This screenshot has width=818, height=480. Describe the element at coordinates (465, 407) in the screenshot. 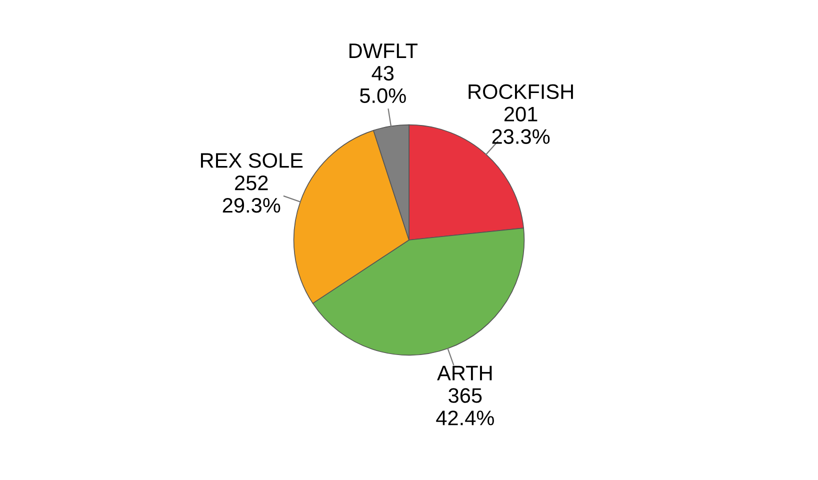

I see `data-label: 365 42.4%` at that location.